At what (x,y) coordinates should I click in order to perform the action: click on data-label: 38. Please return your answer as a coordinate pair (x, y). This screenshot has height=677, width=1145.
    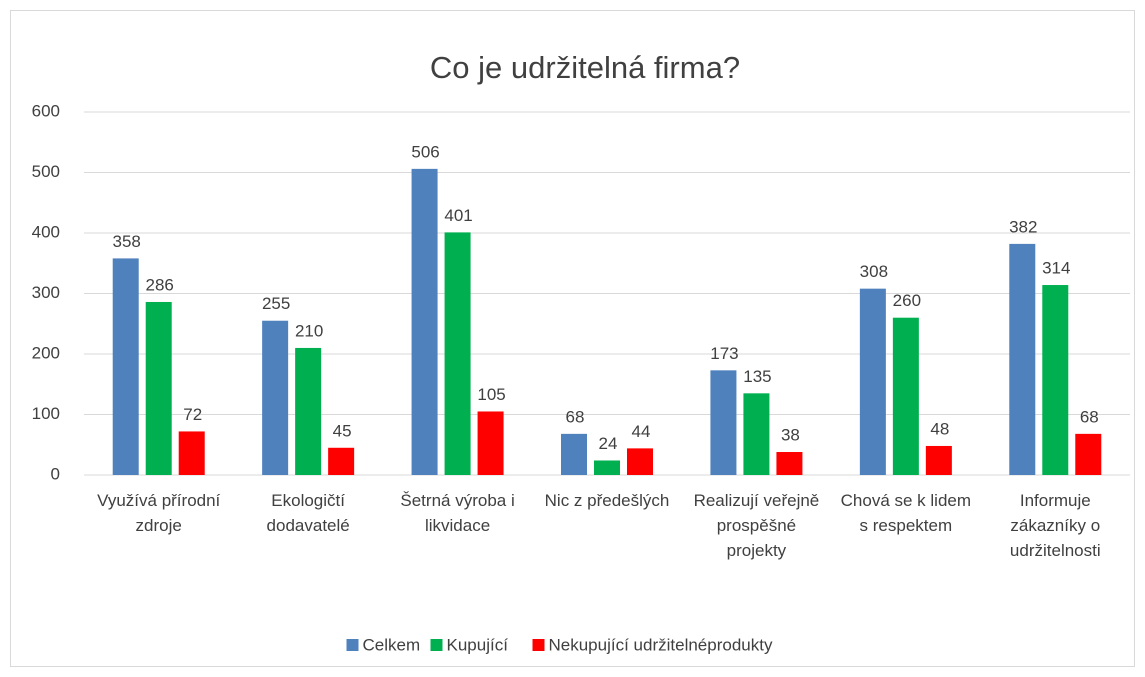
    Looking at the image, I should click on (790, 434).